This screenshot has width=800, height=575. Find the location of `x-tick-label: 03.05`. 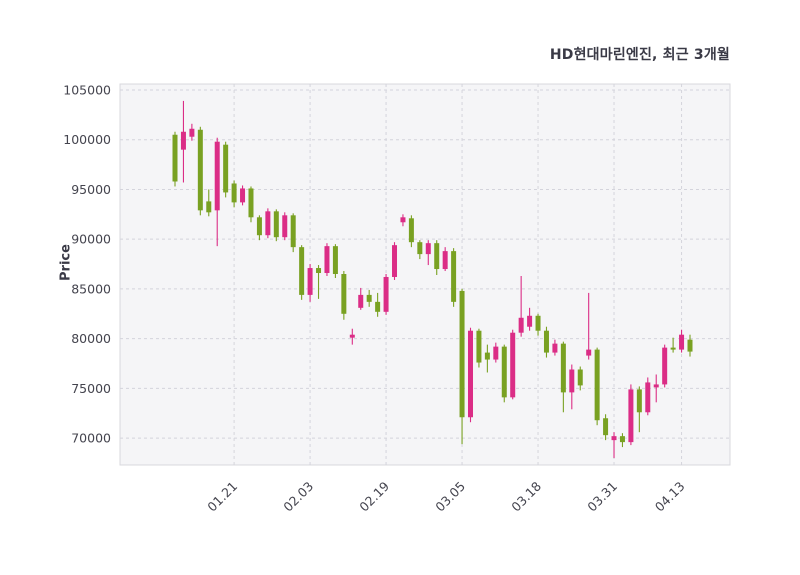

x-tick-label: 03.05 is located at coordinates (450, 497).